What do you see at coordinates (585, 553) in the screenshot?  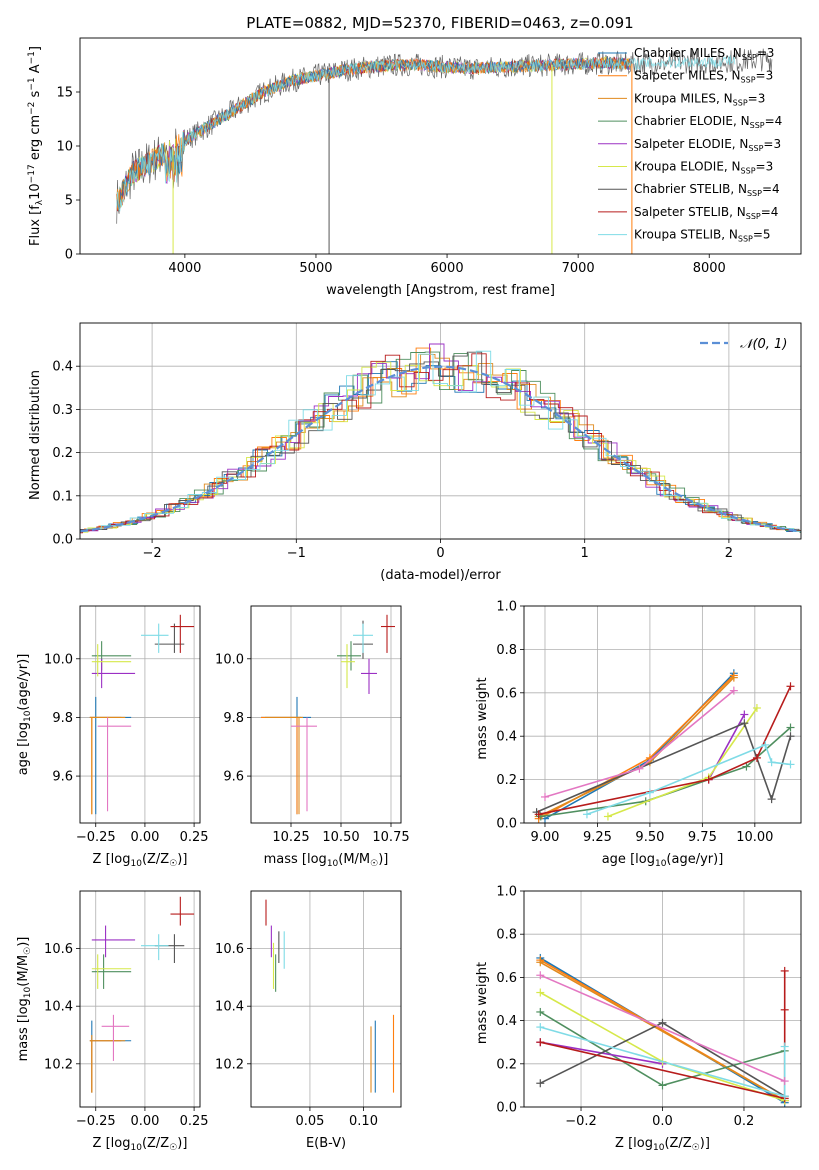 I see `x-tick-label: 1` at bounding box center [585, 553].